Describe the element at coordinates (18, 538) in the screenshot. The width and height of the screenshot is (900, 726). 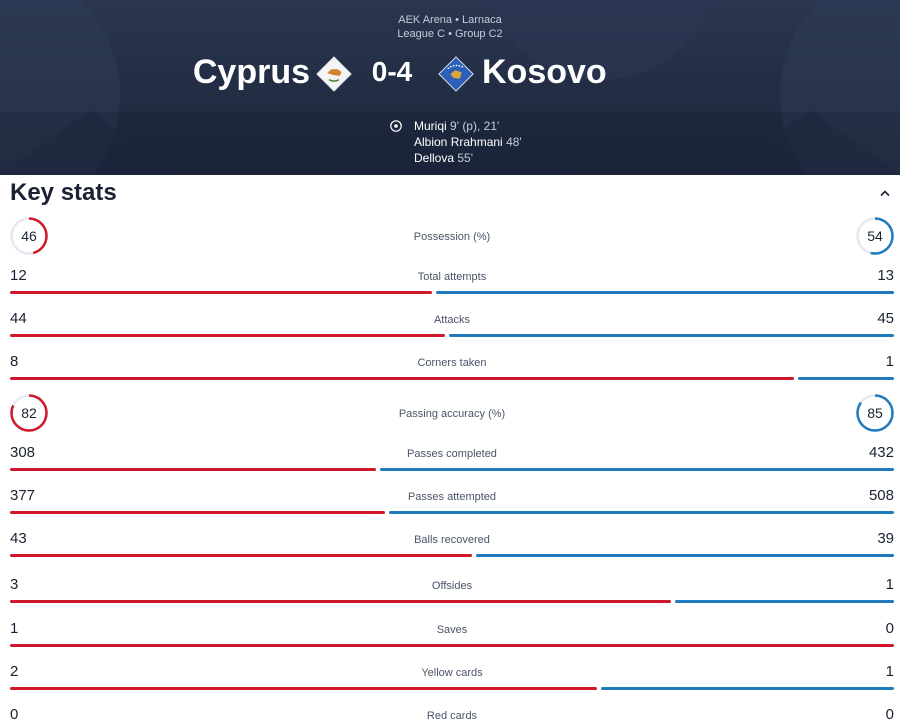
I see `home-stat-value: 43` at that location.